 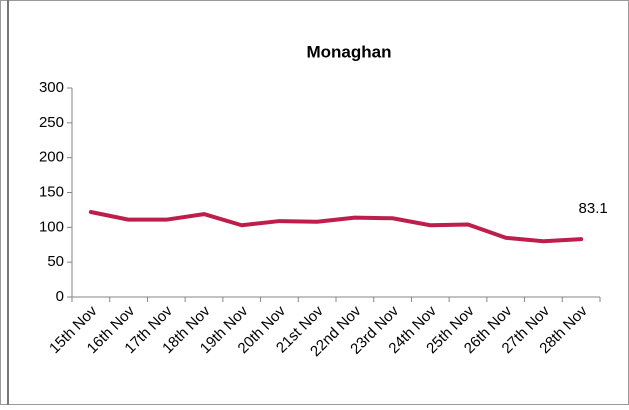 What do you see at coordinates (51, 191) in the screenshot?
I see `y-tick-label: 150` at bounding box center [51, 191].